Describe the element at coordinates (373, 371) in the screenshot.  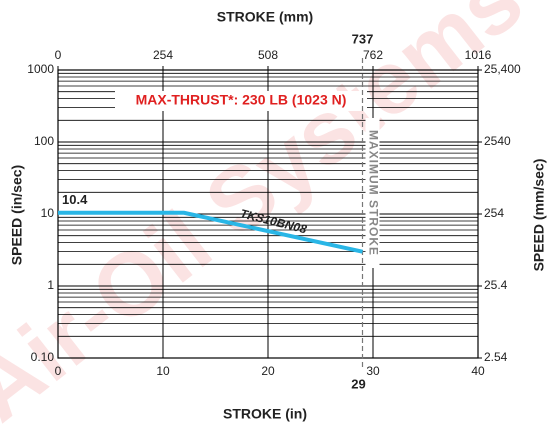
I see `x-tick-label: 30` at that location.